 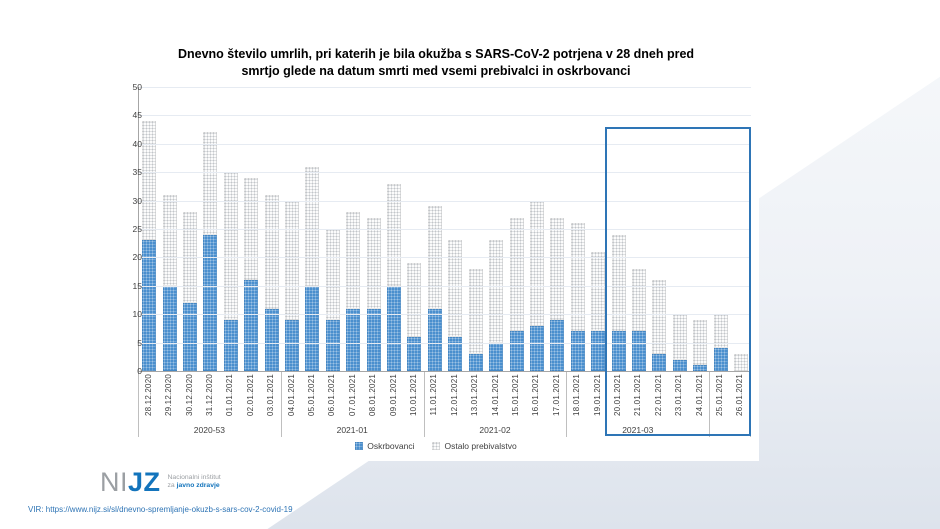 I want to click on date-label: 04.01.2021, so click(x=291, y=395).